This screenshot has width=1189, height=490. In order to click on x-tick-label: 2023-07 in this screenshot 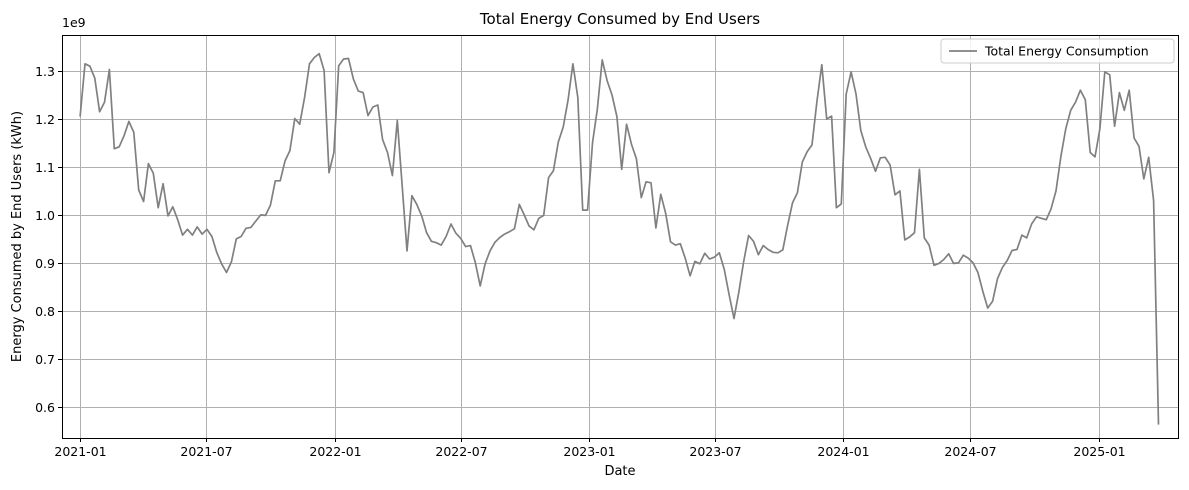, I will do `click(715, 451)`.